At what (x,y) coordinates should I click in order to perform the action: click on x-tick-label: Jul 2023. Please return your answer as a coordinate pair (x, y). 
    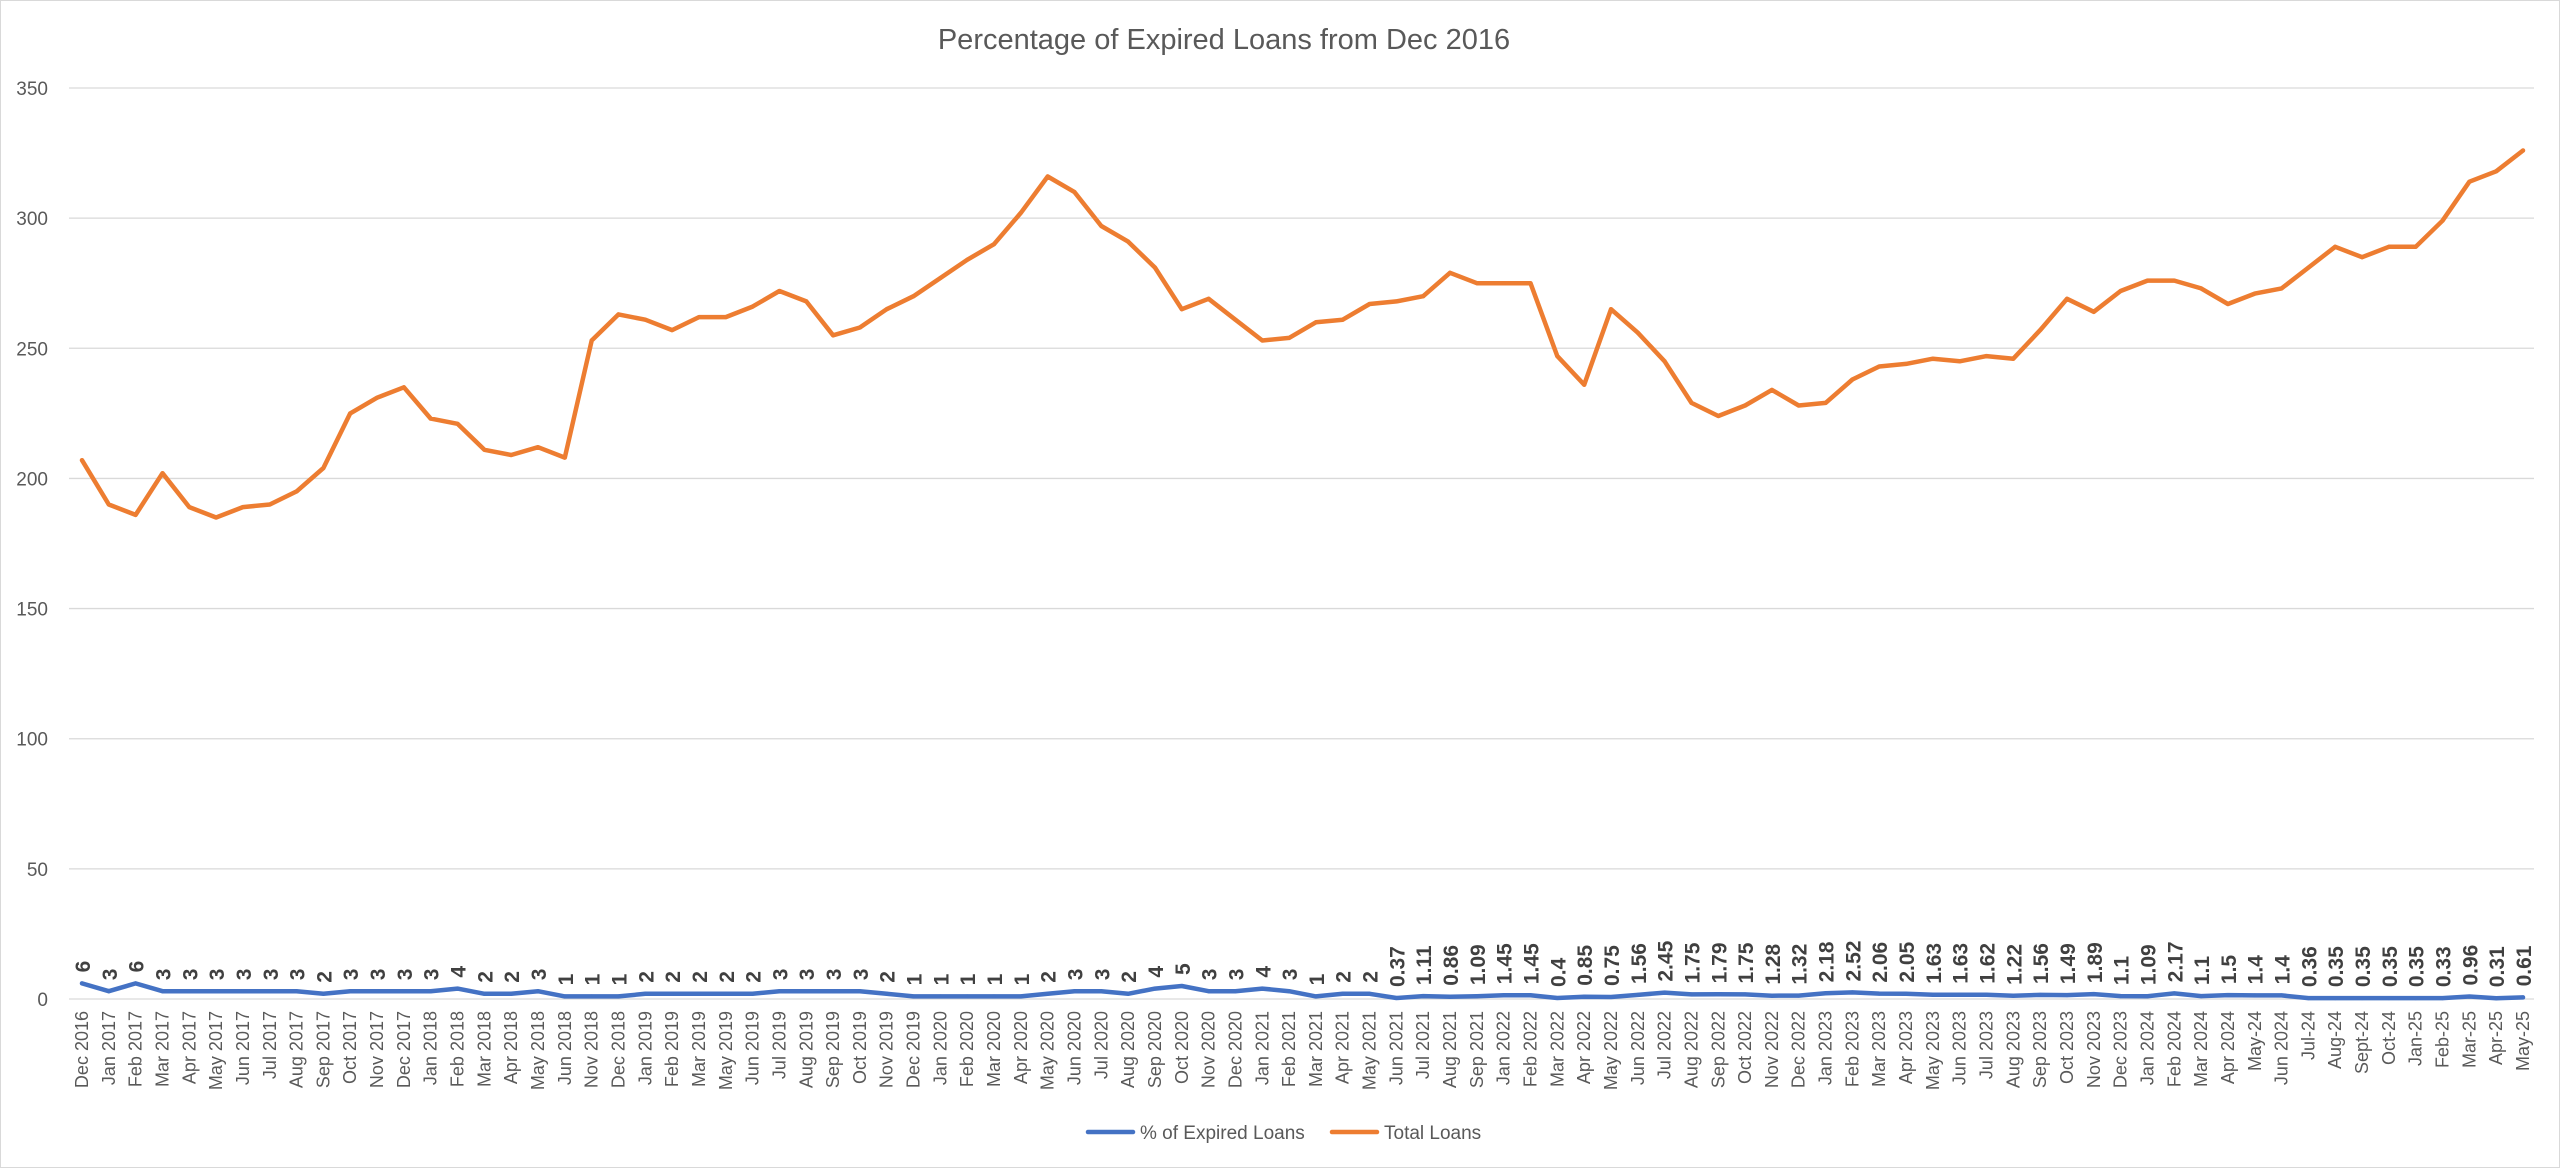
    Looking at the image, I should click on (1987, 1045).